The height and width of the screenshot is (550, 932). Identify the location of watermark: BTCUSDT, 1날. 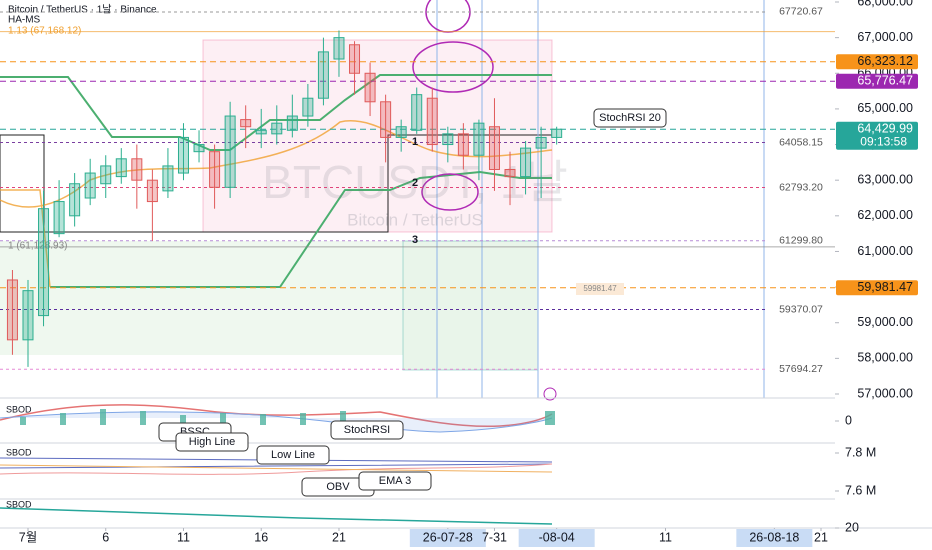
(415, 182).